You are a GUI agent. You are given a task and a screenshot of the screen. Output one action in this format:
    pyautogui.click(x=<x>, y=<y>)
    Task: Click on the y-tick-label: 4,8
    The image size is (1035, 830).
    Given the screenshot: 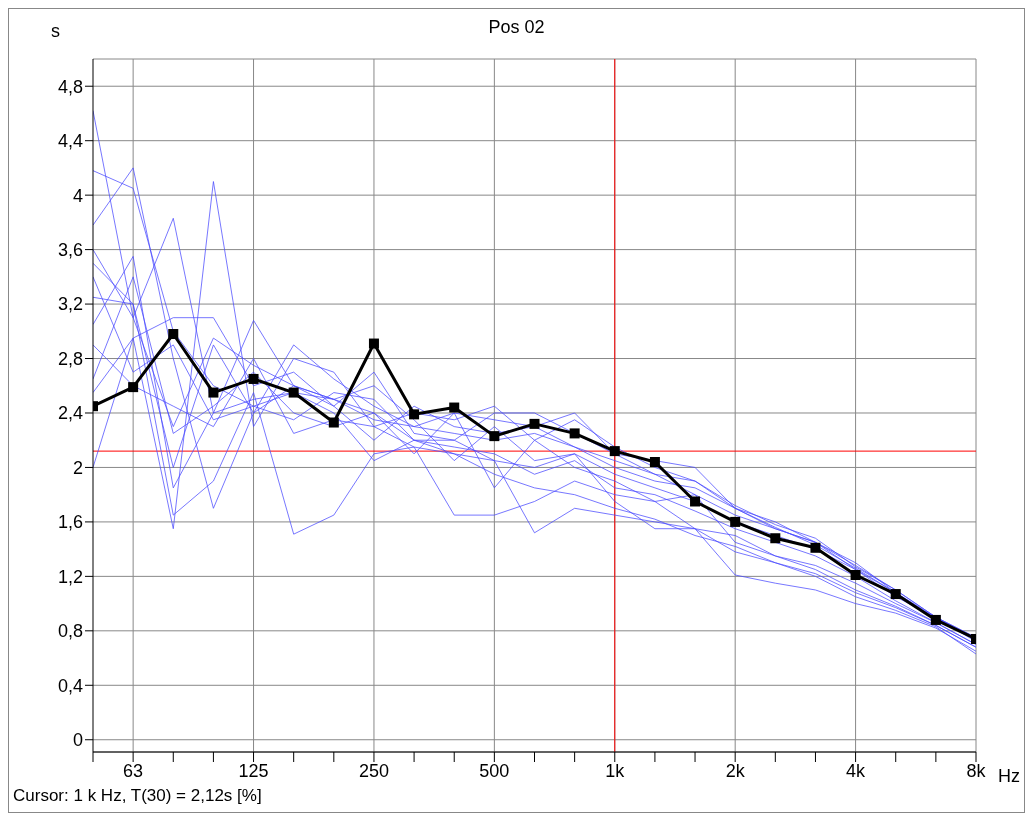 What is the action you would take?
    pyautogui.click(x=70, y=86)
    